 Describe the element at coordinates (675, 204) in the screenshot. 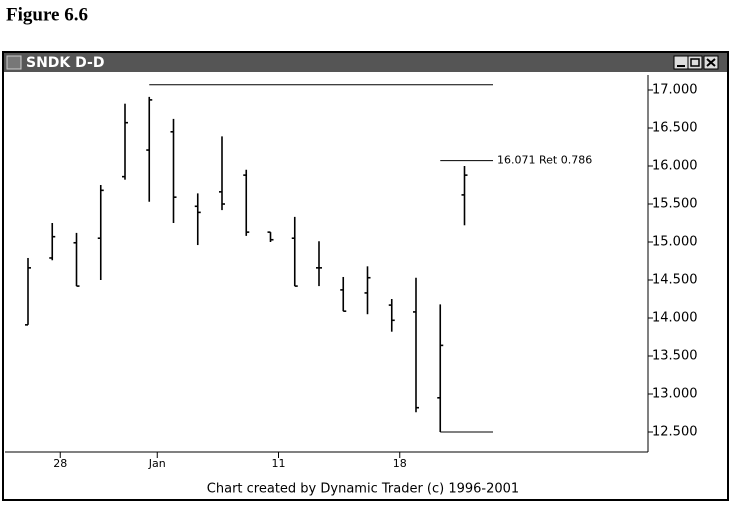

I see `y-tick-label: 15.500` at that location.